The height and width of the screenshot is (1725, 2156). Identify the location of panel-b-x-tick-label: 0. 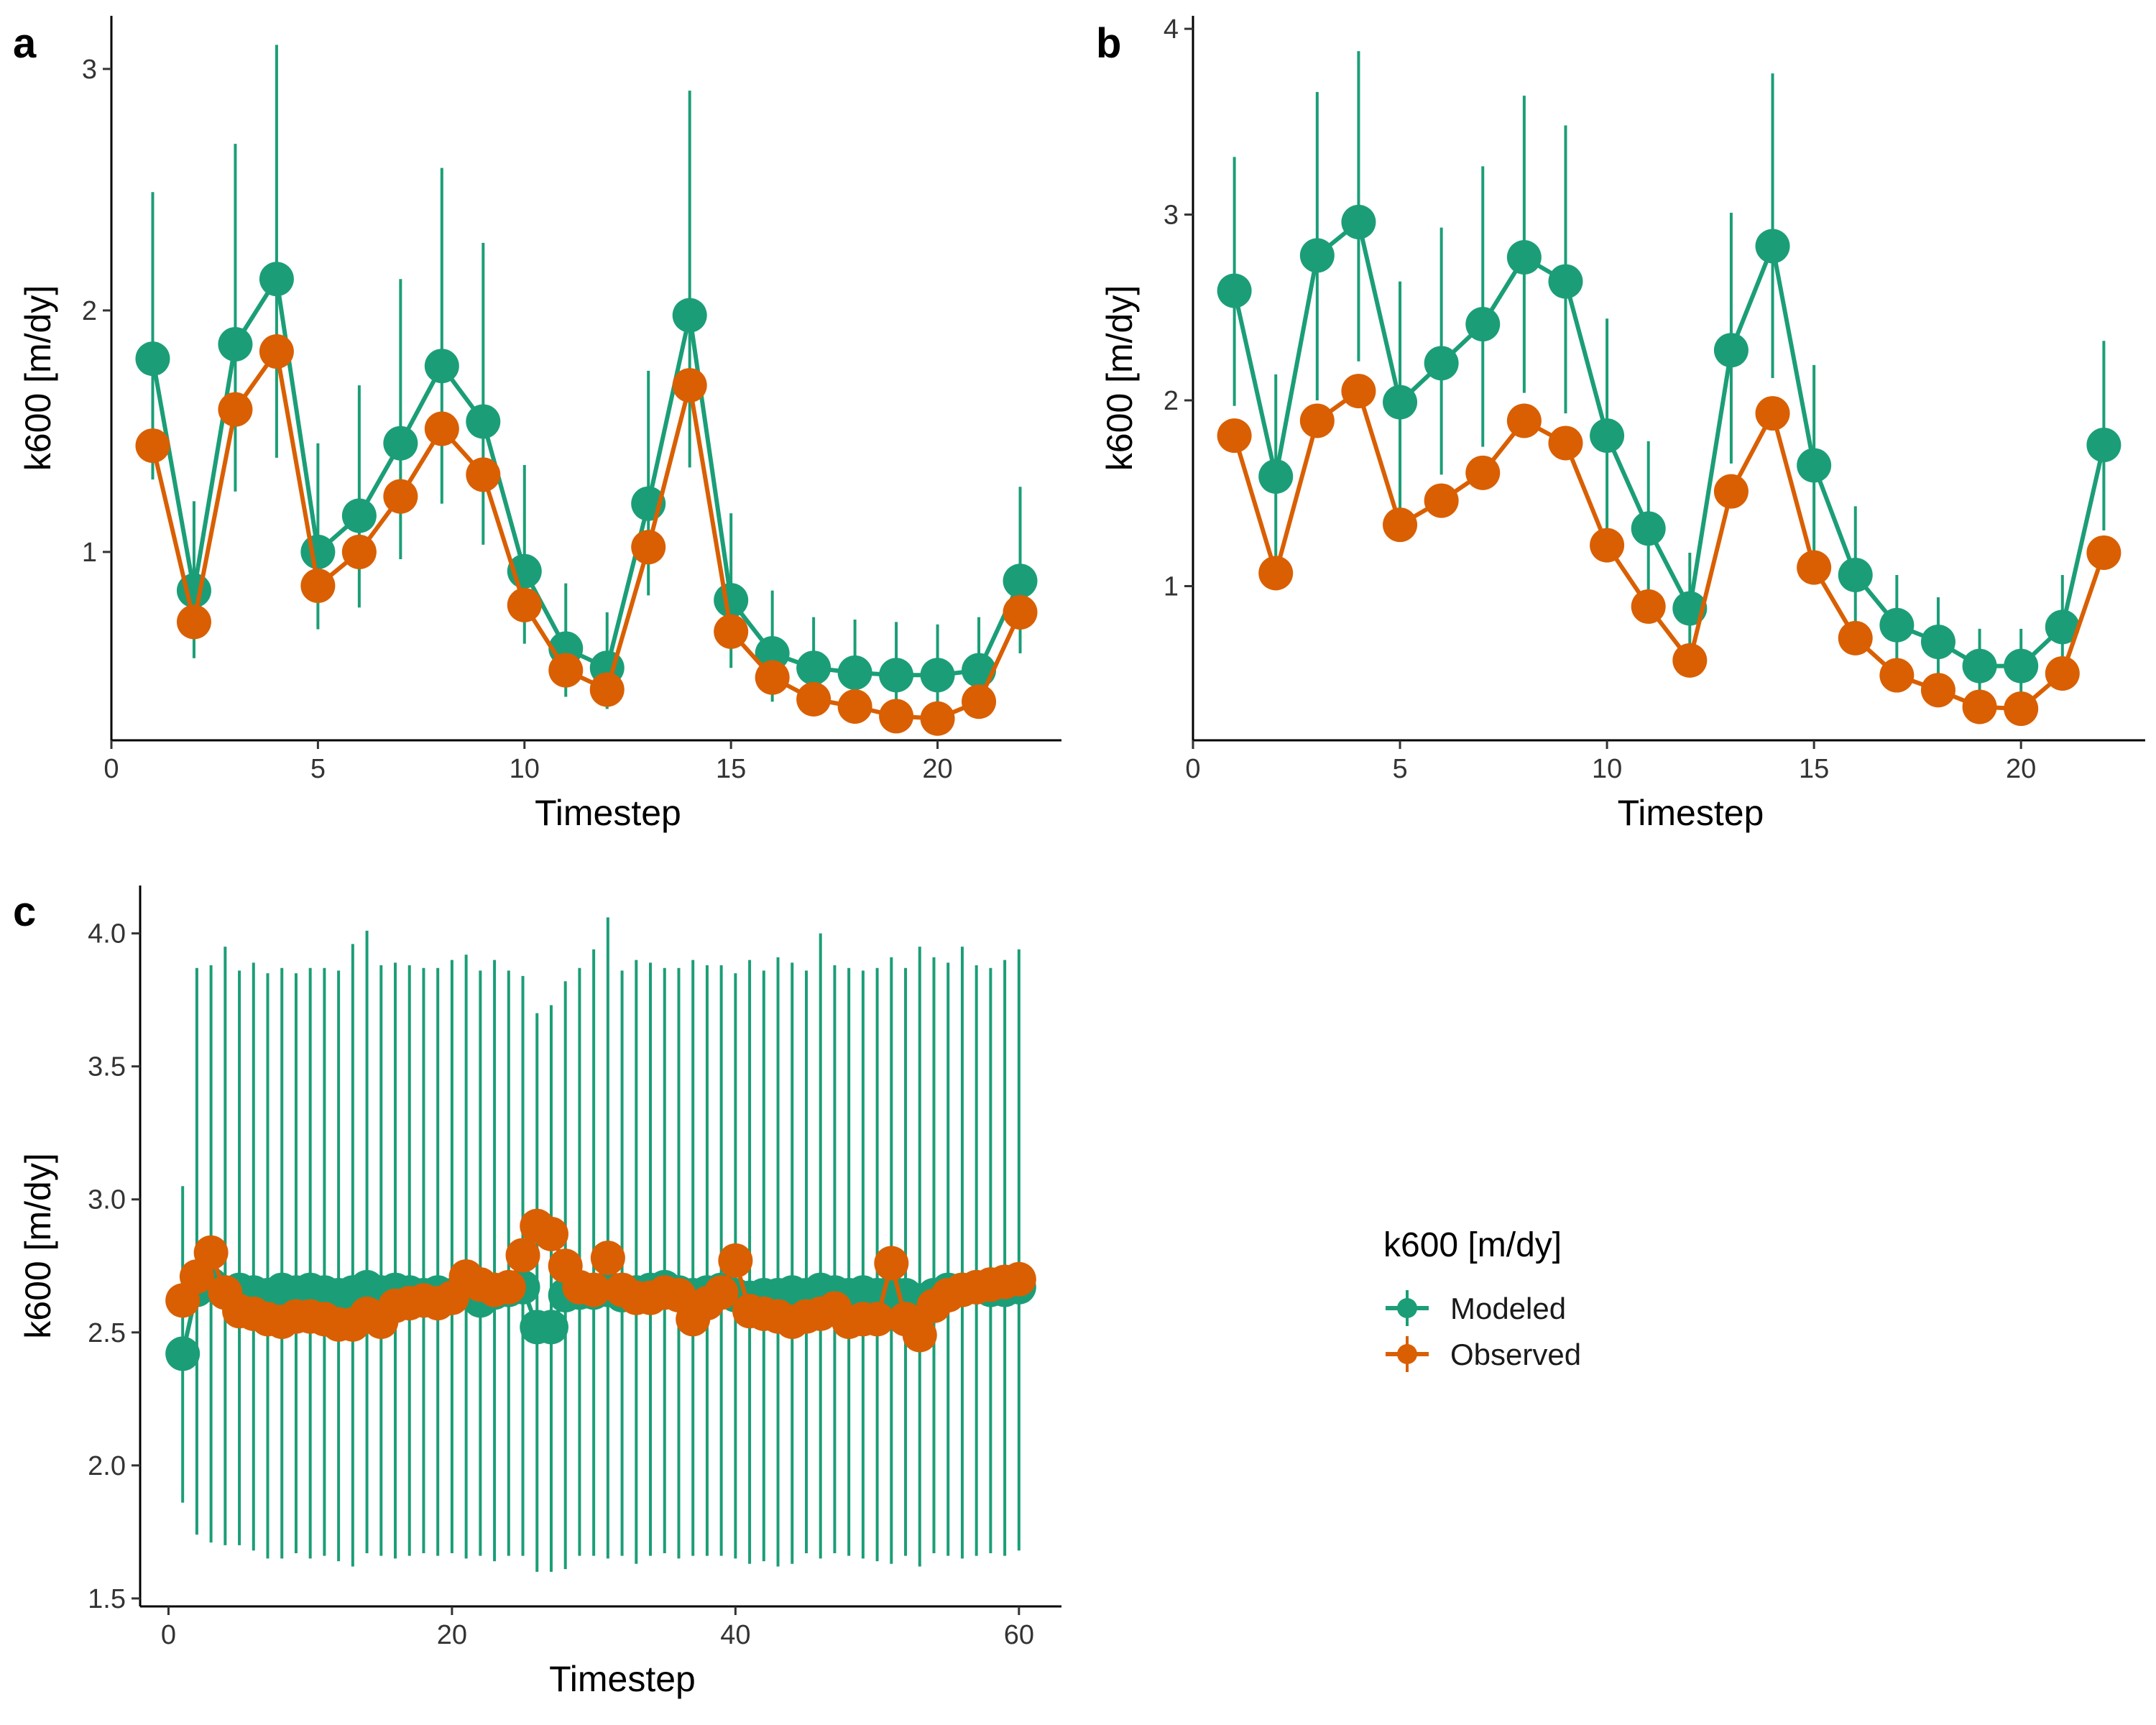
(1192, 769).